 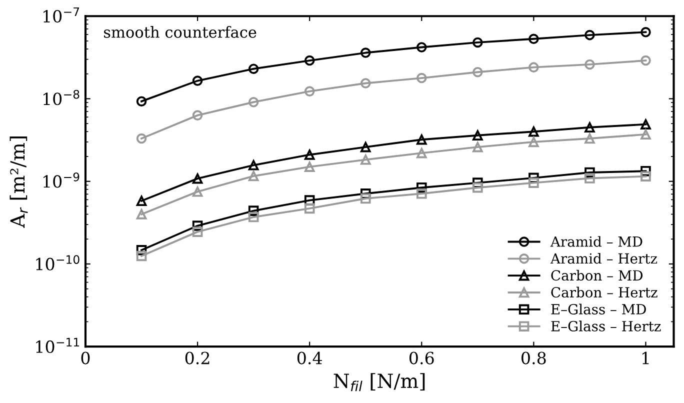 What do you see at coordinates (606, 326) in the screenshot?
I see `legend-label: E–Glass – Hertz` at bounding box center [606, 326].